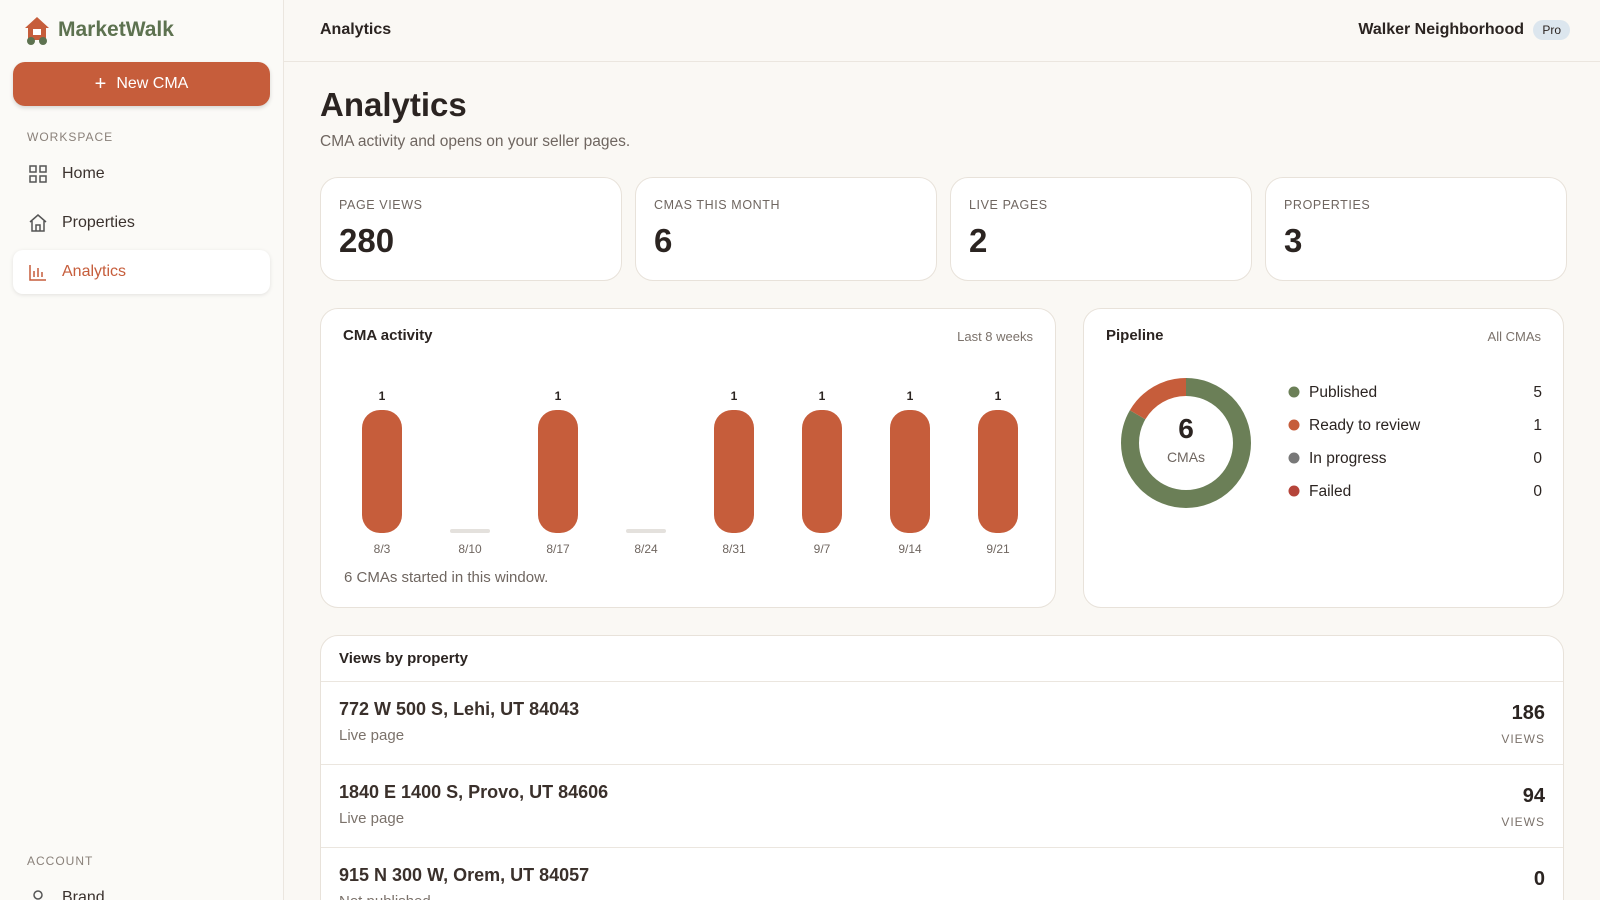  What do you see at coordinates (558, 549) in the screenshot?
I see `x-tick-label: 8/17` at bounding box center [558, 549].